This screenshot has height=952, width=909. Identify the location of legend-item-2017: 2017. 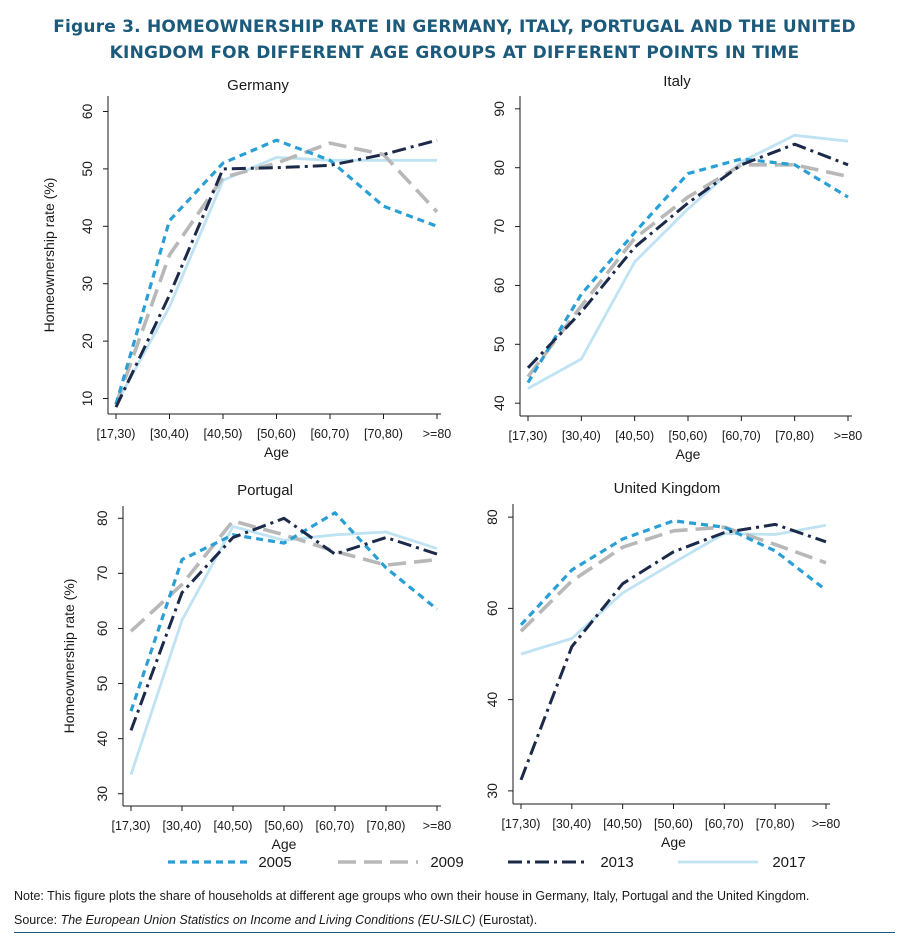
(742, 862).